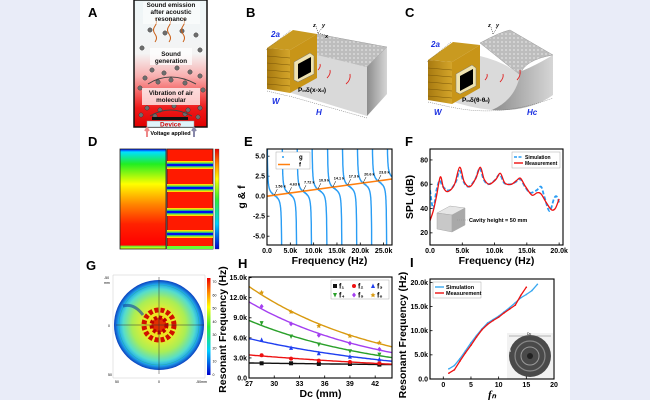  Describe the element at coordinates (147, 131) in the screenshot. I see `positive-lead-arrow-icon` at that location.